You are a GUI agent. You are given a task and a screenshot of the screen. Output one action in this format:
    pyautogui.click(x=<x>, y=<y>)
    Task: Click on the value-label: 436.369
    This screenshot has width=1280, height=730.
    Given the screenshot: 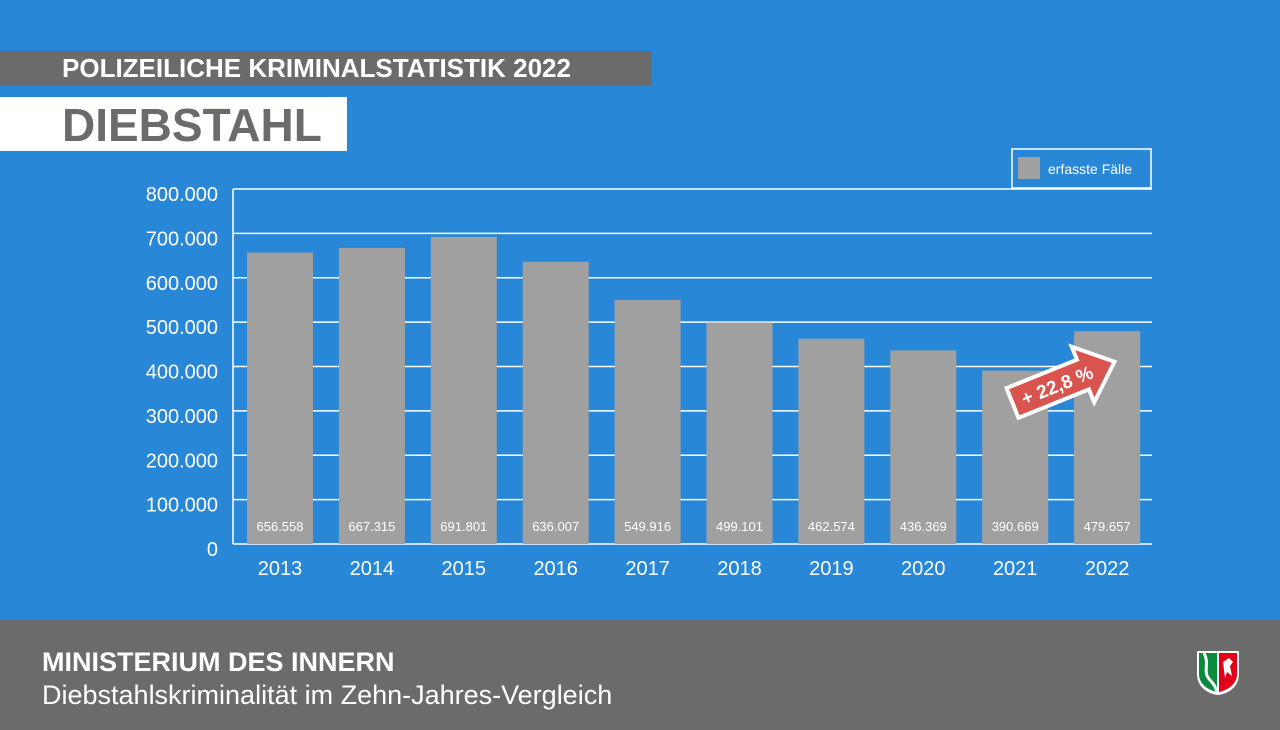 What is the action you would take?
    pyautogui.click(x=923, y=526)
    